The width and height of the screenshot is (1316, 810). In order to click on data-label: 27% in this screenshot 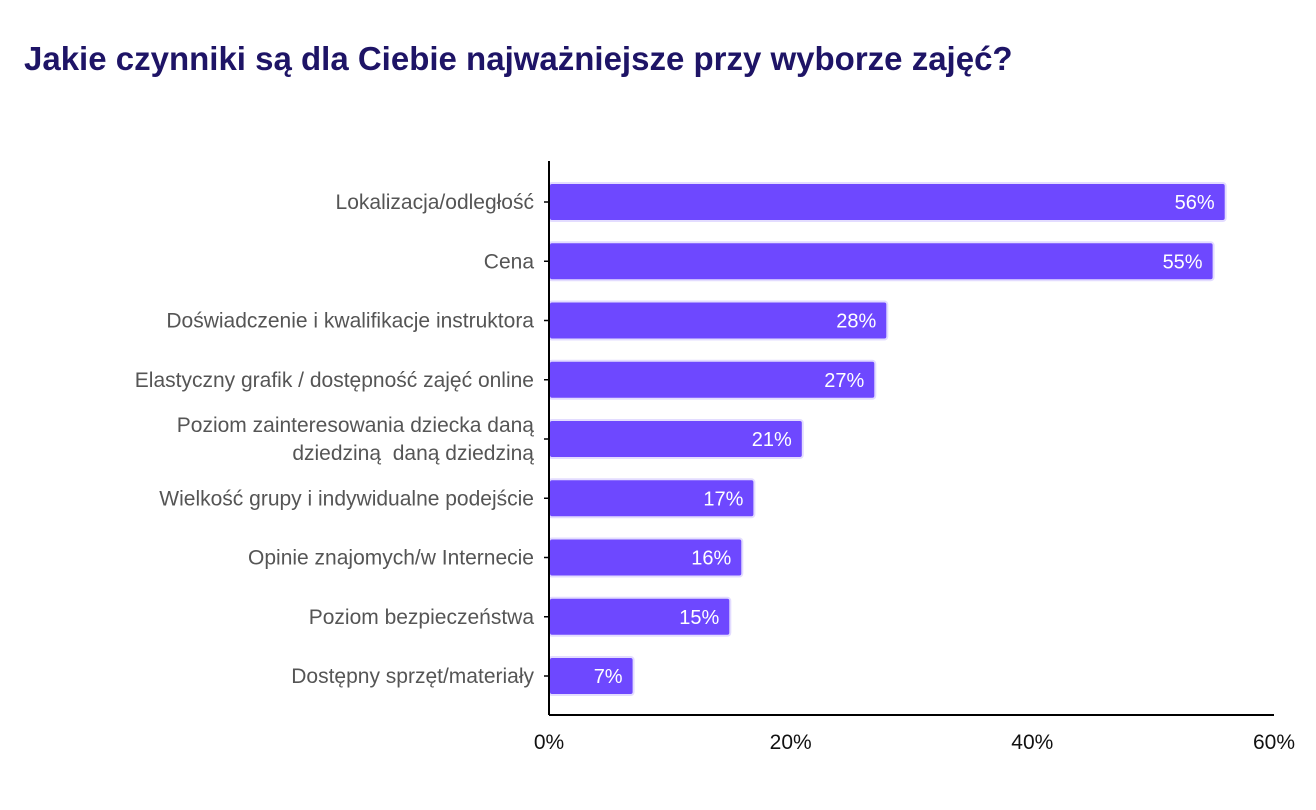, I will do `click(844, 381)`.